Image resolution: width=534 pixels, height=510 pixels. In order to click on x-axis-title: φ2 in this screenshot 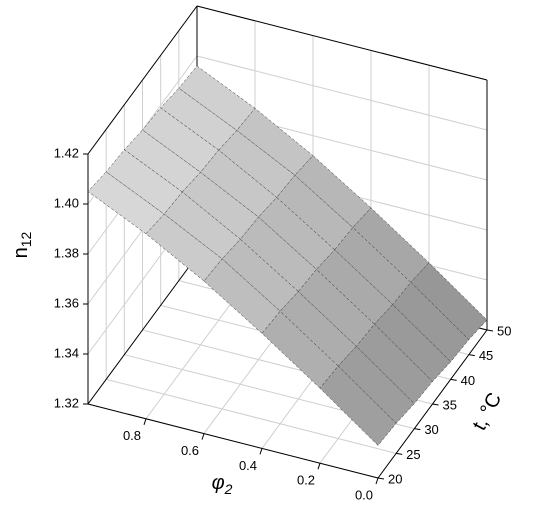, I will do `click(222, 484)`.